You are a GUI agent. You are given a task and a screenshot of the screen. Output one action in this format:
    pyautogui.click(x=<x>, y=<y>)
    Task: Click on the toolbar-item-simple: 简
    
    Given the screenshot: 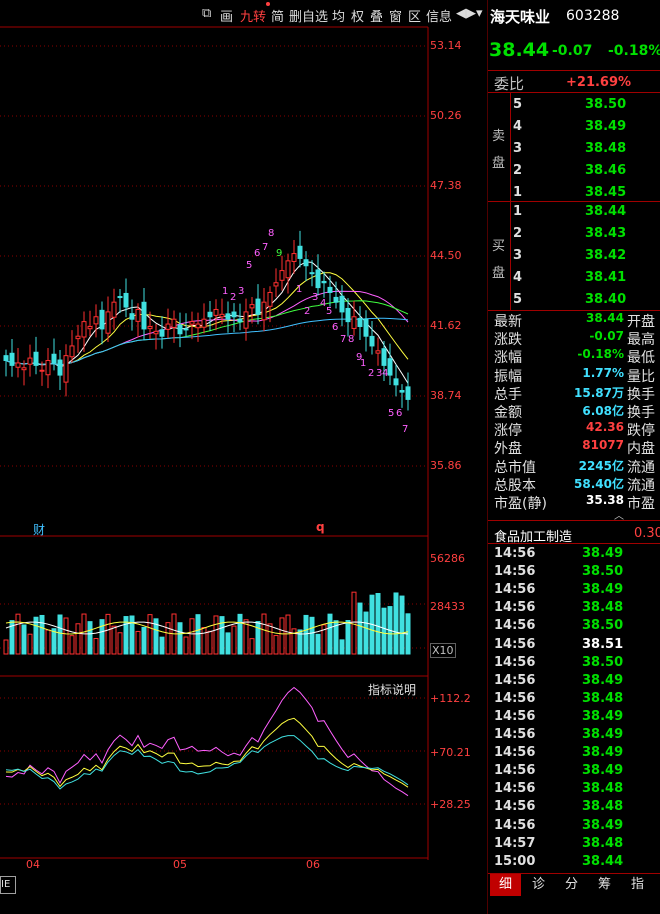 What is the action you would take?
    pyautogui.click(x=278, y=17)
    